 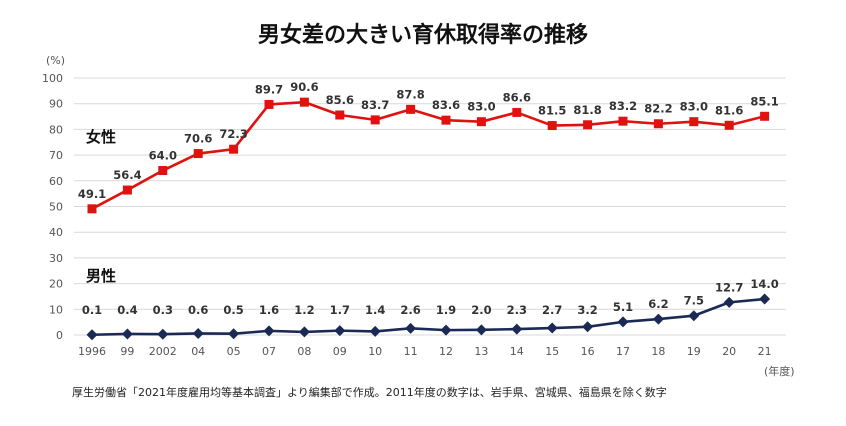 What do you see at coordinates (375, 310) in the screenshot?
I see `data-label: 1.4` at bounding box center [375, 310].